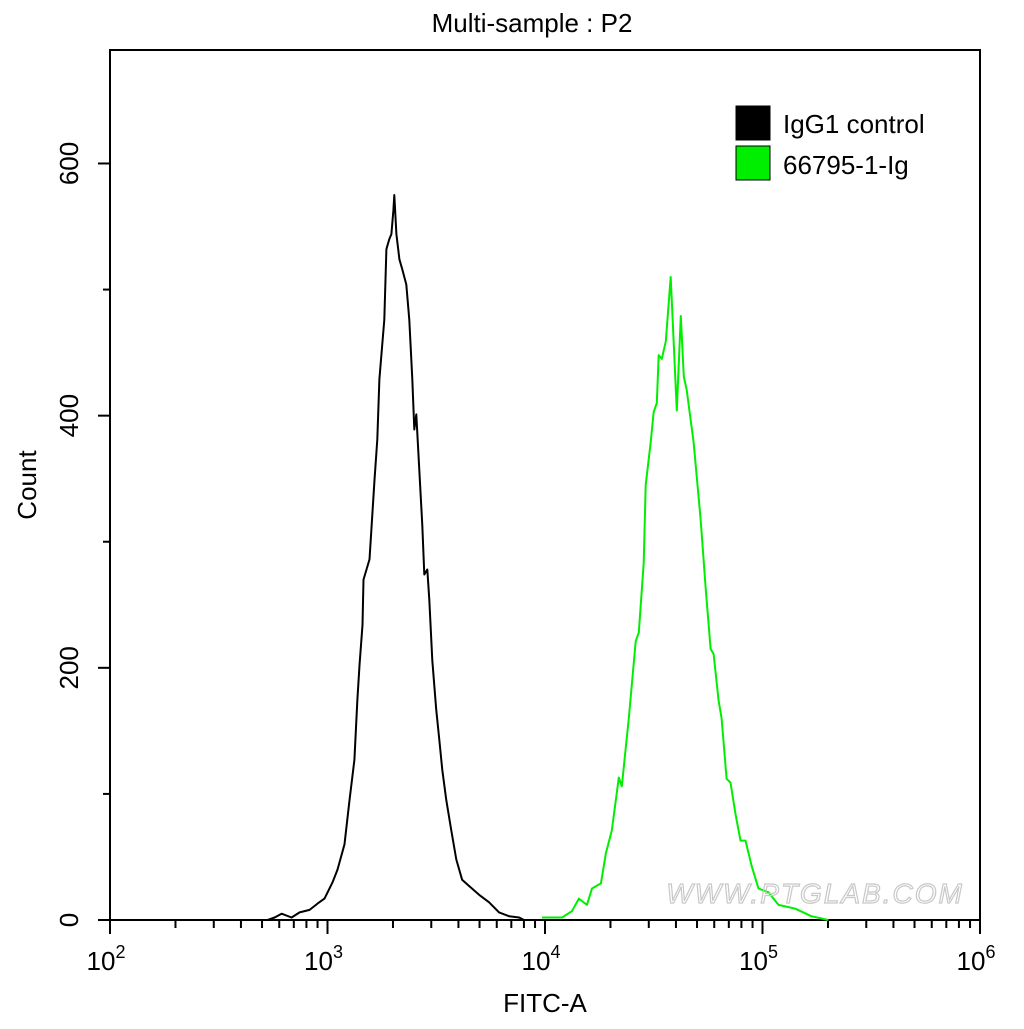 This screenshot has width=1024, height=1029. What do you see at coordinates (846, 165) in the screenshot?
I see `legend-label-66795: 66795-1-Ig` at bounding box center [846, 165].